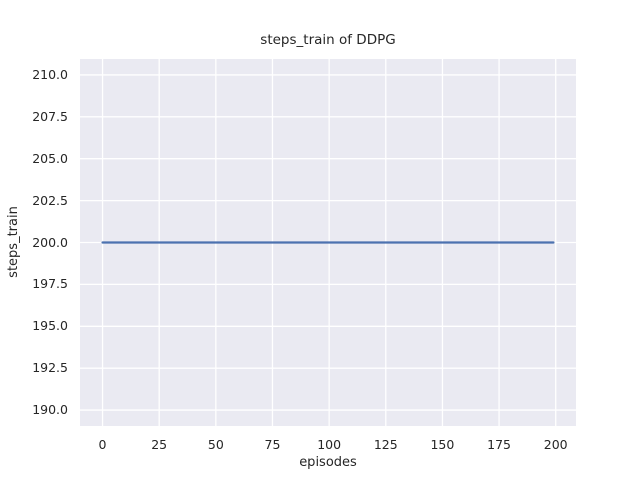 The image size is (640, 480). I want to click on x-tick-label: 0, so click(102, 444).